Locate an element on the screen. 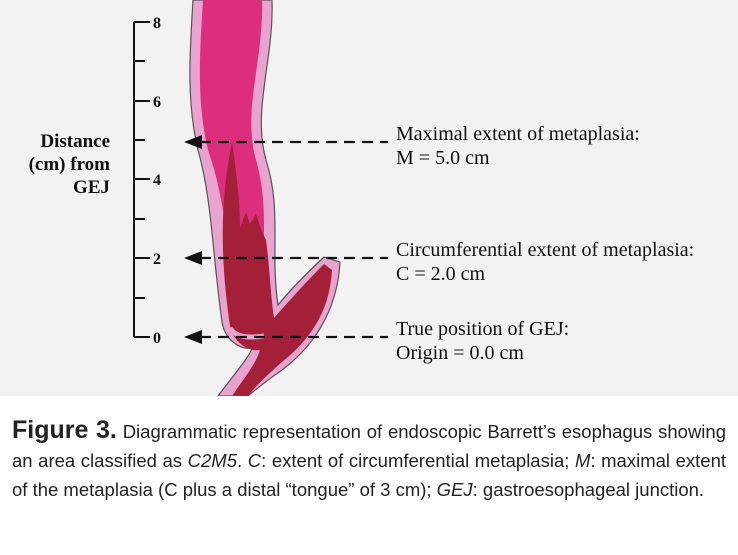  annotation-gej-position: True position of GEJ: Origin = 0.0 cm is located at coordinates (482, 341).